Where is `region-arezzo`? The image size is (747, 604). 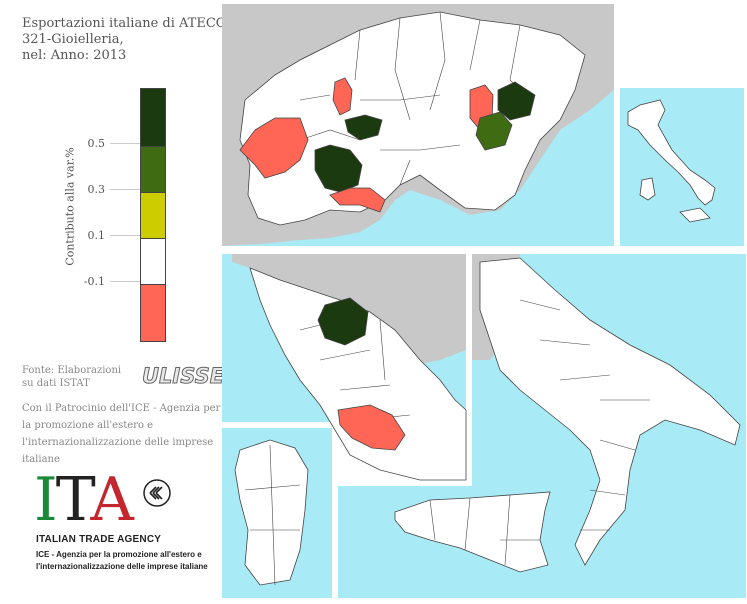
region-arezzo is located at coordinates (343, 321).